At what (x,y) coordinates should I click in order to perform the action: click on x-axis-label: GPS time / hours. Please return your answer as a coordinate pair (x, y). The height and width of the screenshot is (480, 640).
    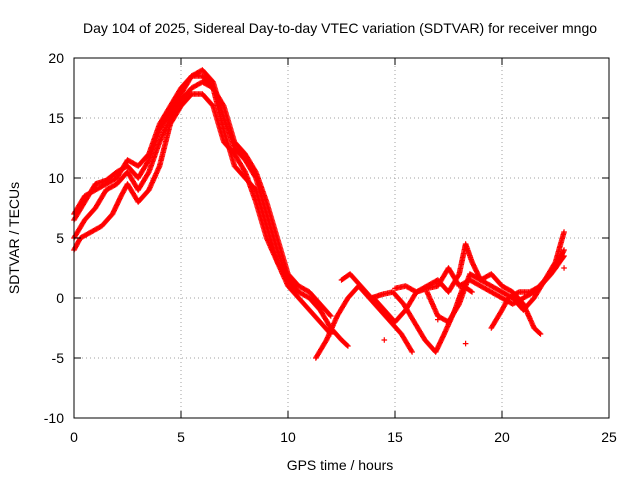
    Looking at the image, I should click on (340, 465).